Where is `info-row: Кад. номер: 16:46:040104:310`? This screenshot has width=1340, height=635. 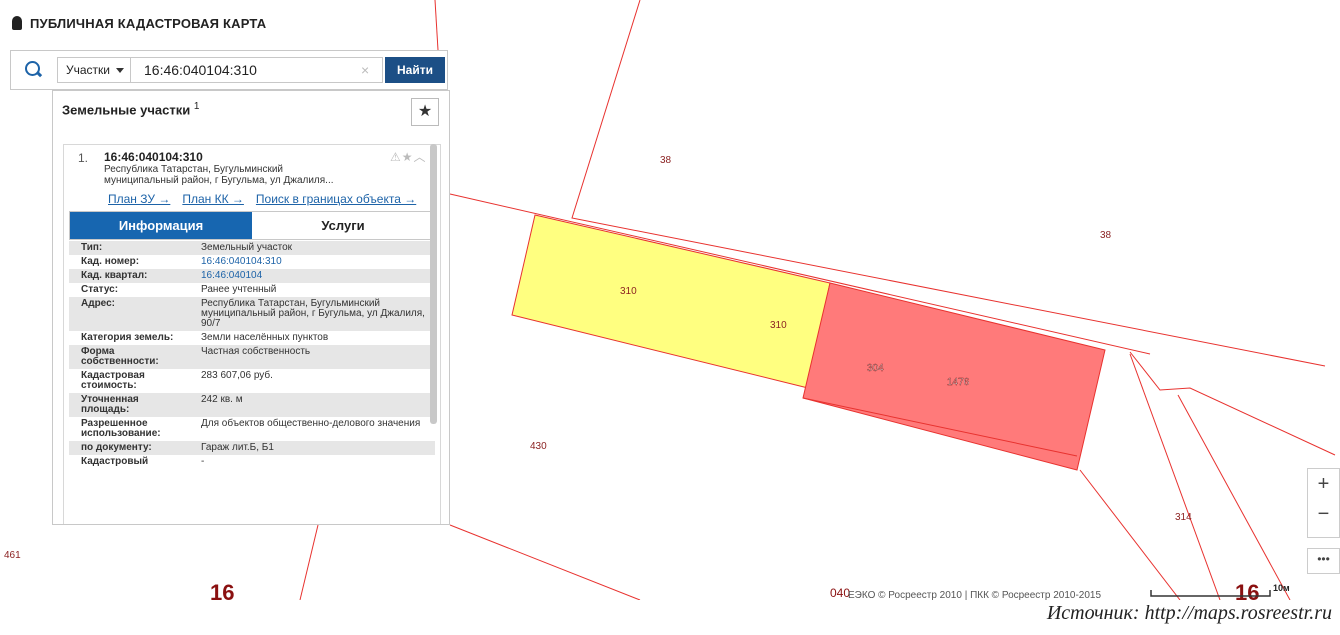 info-row: Кад. номер: 16:46:040104:310 is located at coordinates (252, 262).